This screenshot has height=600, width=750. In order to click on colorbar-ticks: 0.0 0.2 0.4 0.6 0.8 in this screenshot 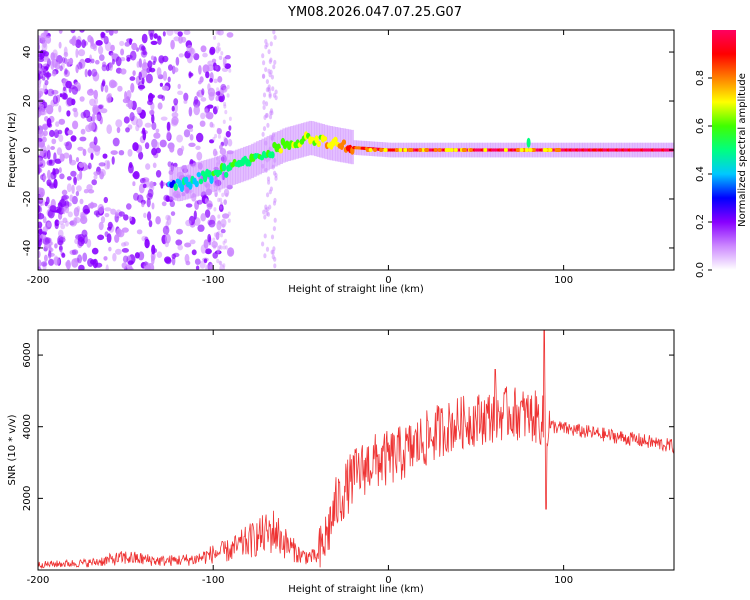, I will do `click(703, 174)`.